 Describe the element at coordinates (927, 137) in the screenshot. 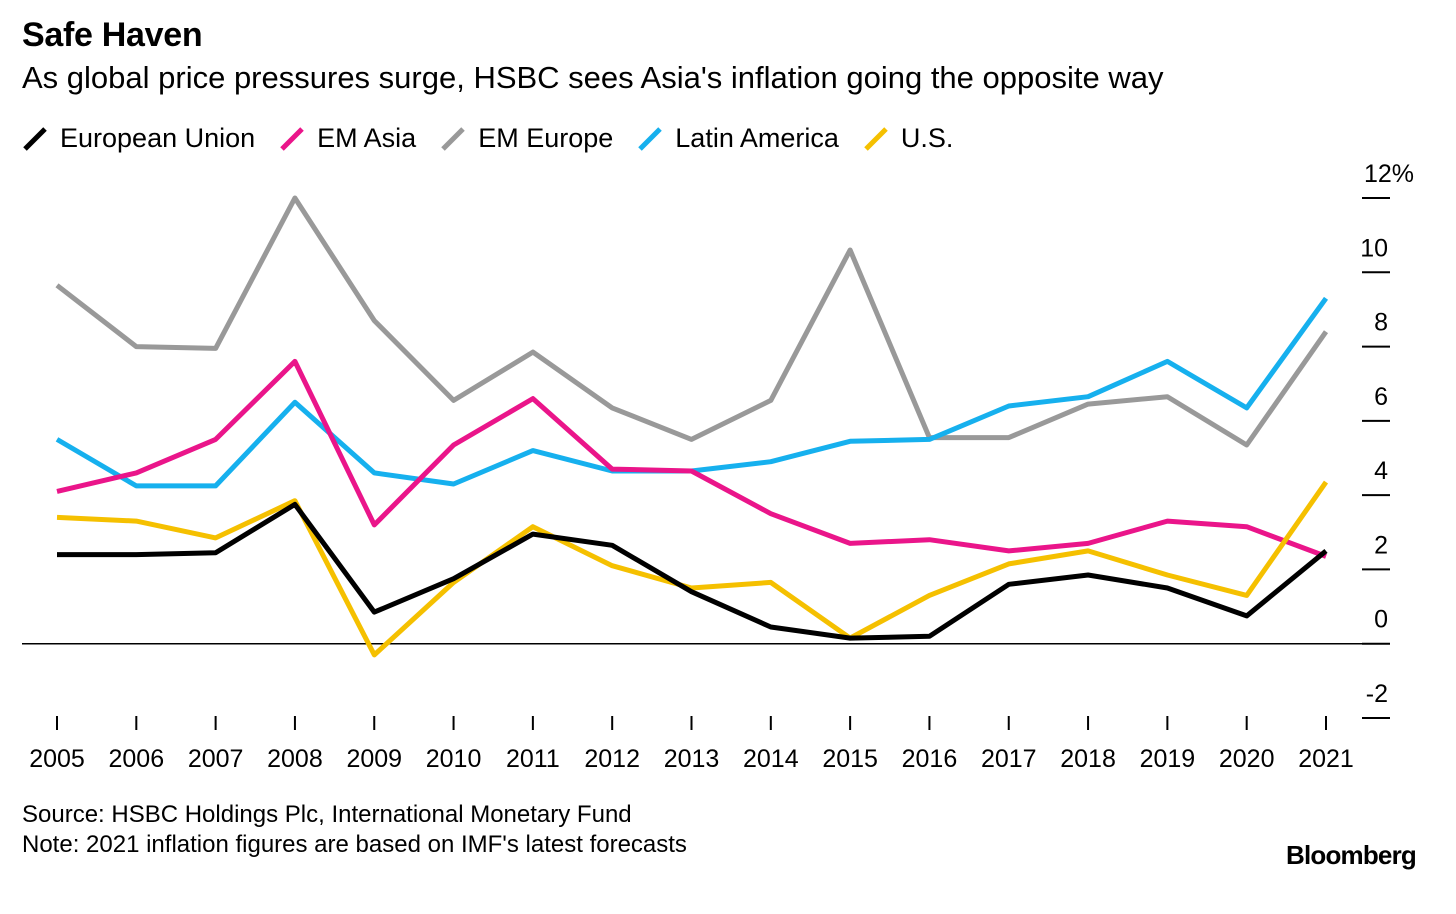

I see `legend-label: U.S.` at that location.